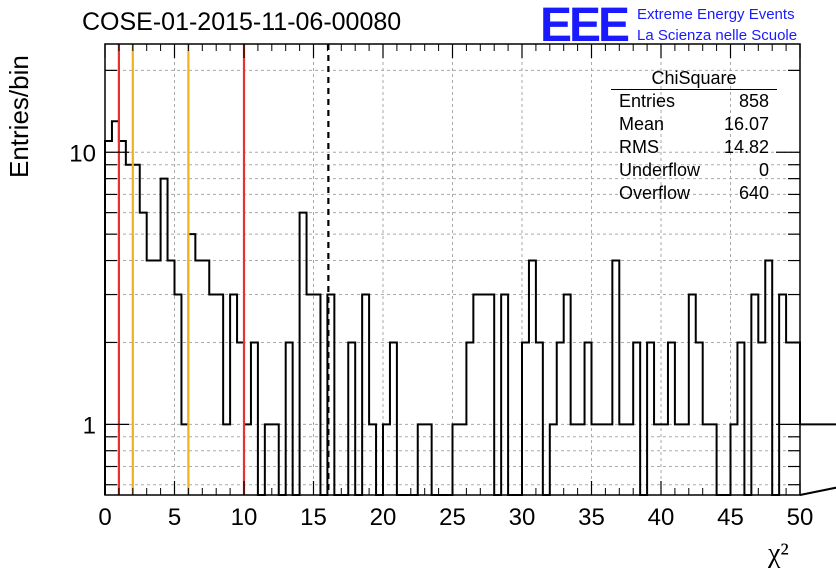  I want to click on stats-row-rms: RMS 14.82, so click(694, 147).